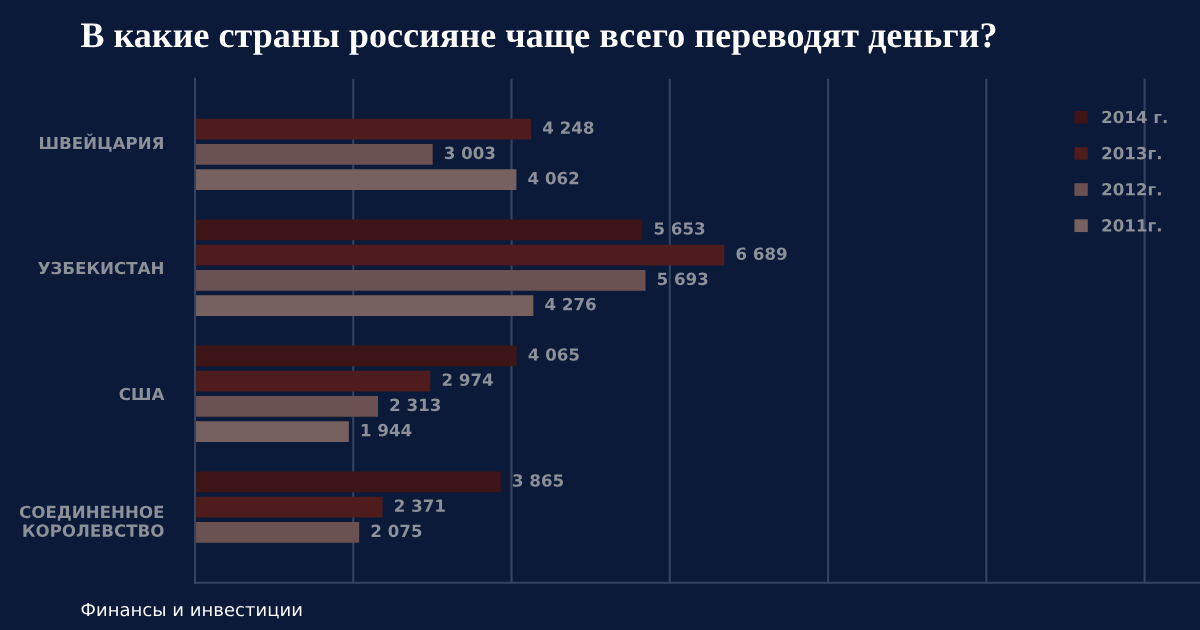 This screenshot has height=630, width=1200. Describe the element at coordinates (568, 127) in the screenshot. I see `data-label: 4 248` at that location.